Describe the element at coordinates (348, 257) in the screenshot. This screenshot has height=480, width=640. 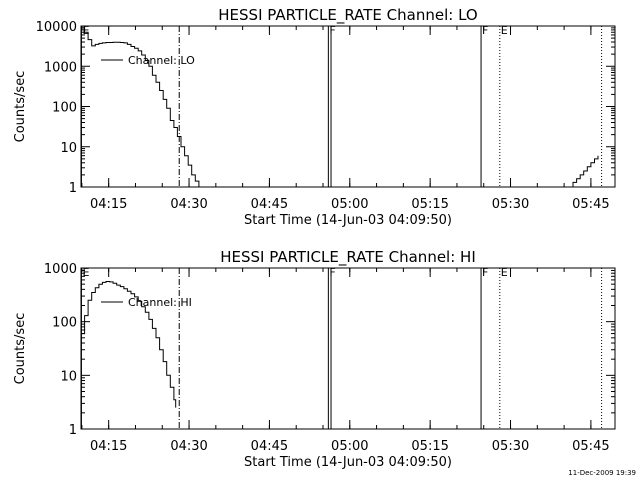
I see `chart-title: HESSI PARTICLE_RATE Channel: HI` at that location.